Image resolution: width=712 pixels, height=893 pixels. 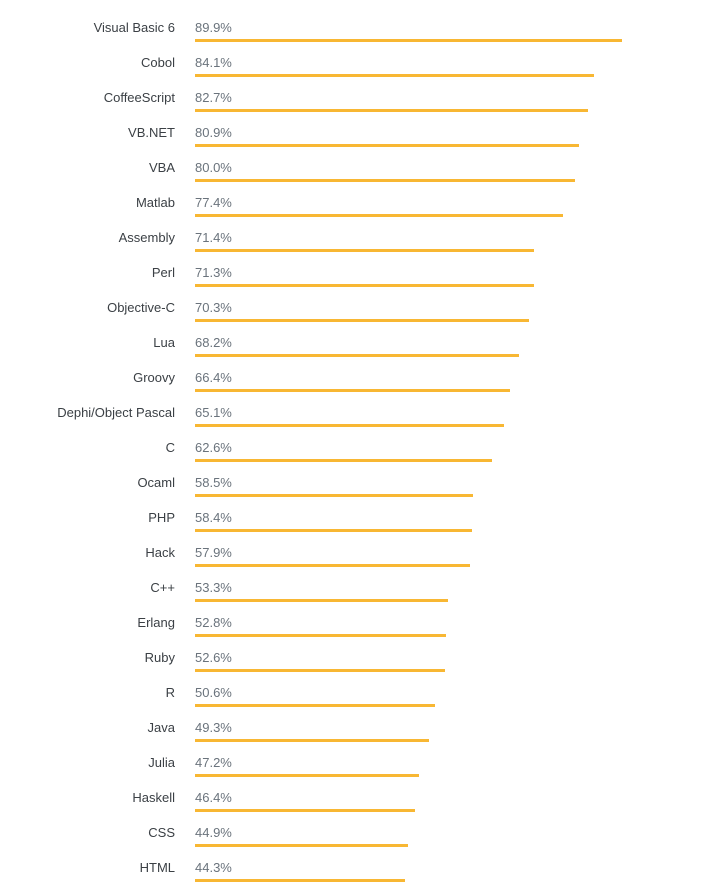 What do you see at coordinates (161, 832) in the screenshot?
I see `category-label: CSS` at bounding box center [161, 832].